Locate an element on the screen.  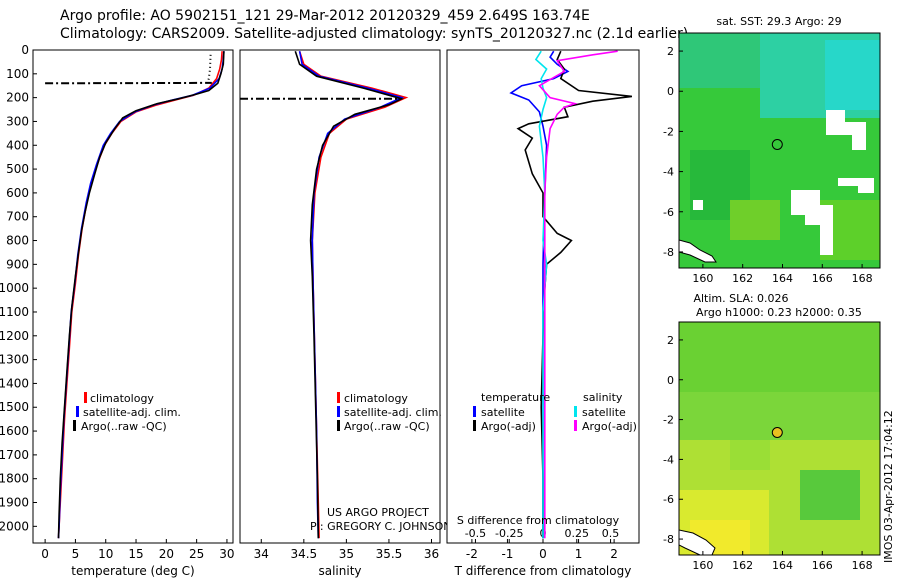
t-difference-x-ticks: -2 -1 0 1 2 is located at coordinates (542, 550).